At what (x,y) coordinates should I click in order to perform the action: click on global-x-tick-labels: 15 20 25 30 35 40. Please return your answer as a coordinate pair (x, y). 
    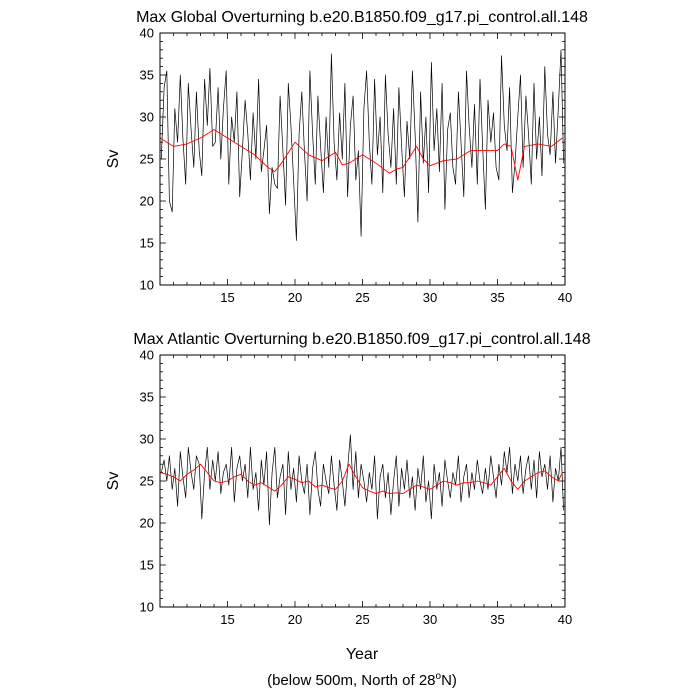
    Looking at the image, I should click on (396, 297).